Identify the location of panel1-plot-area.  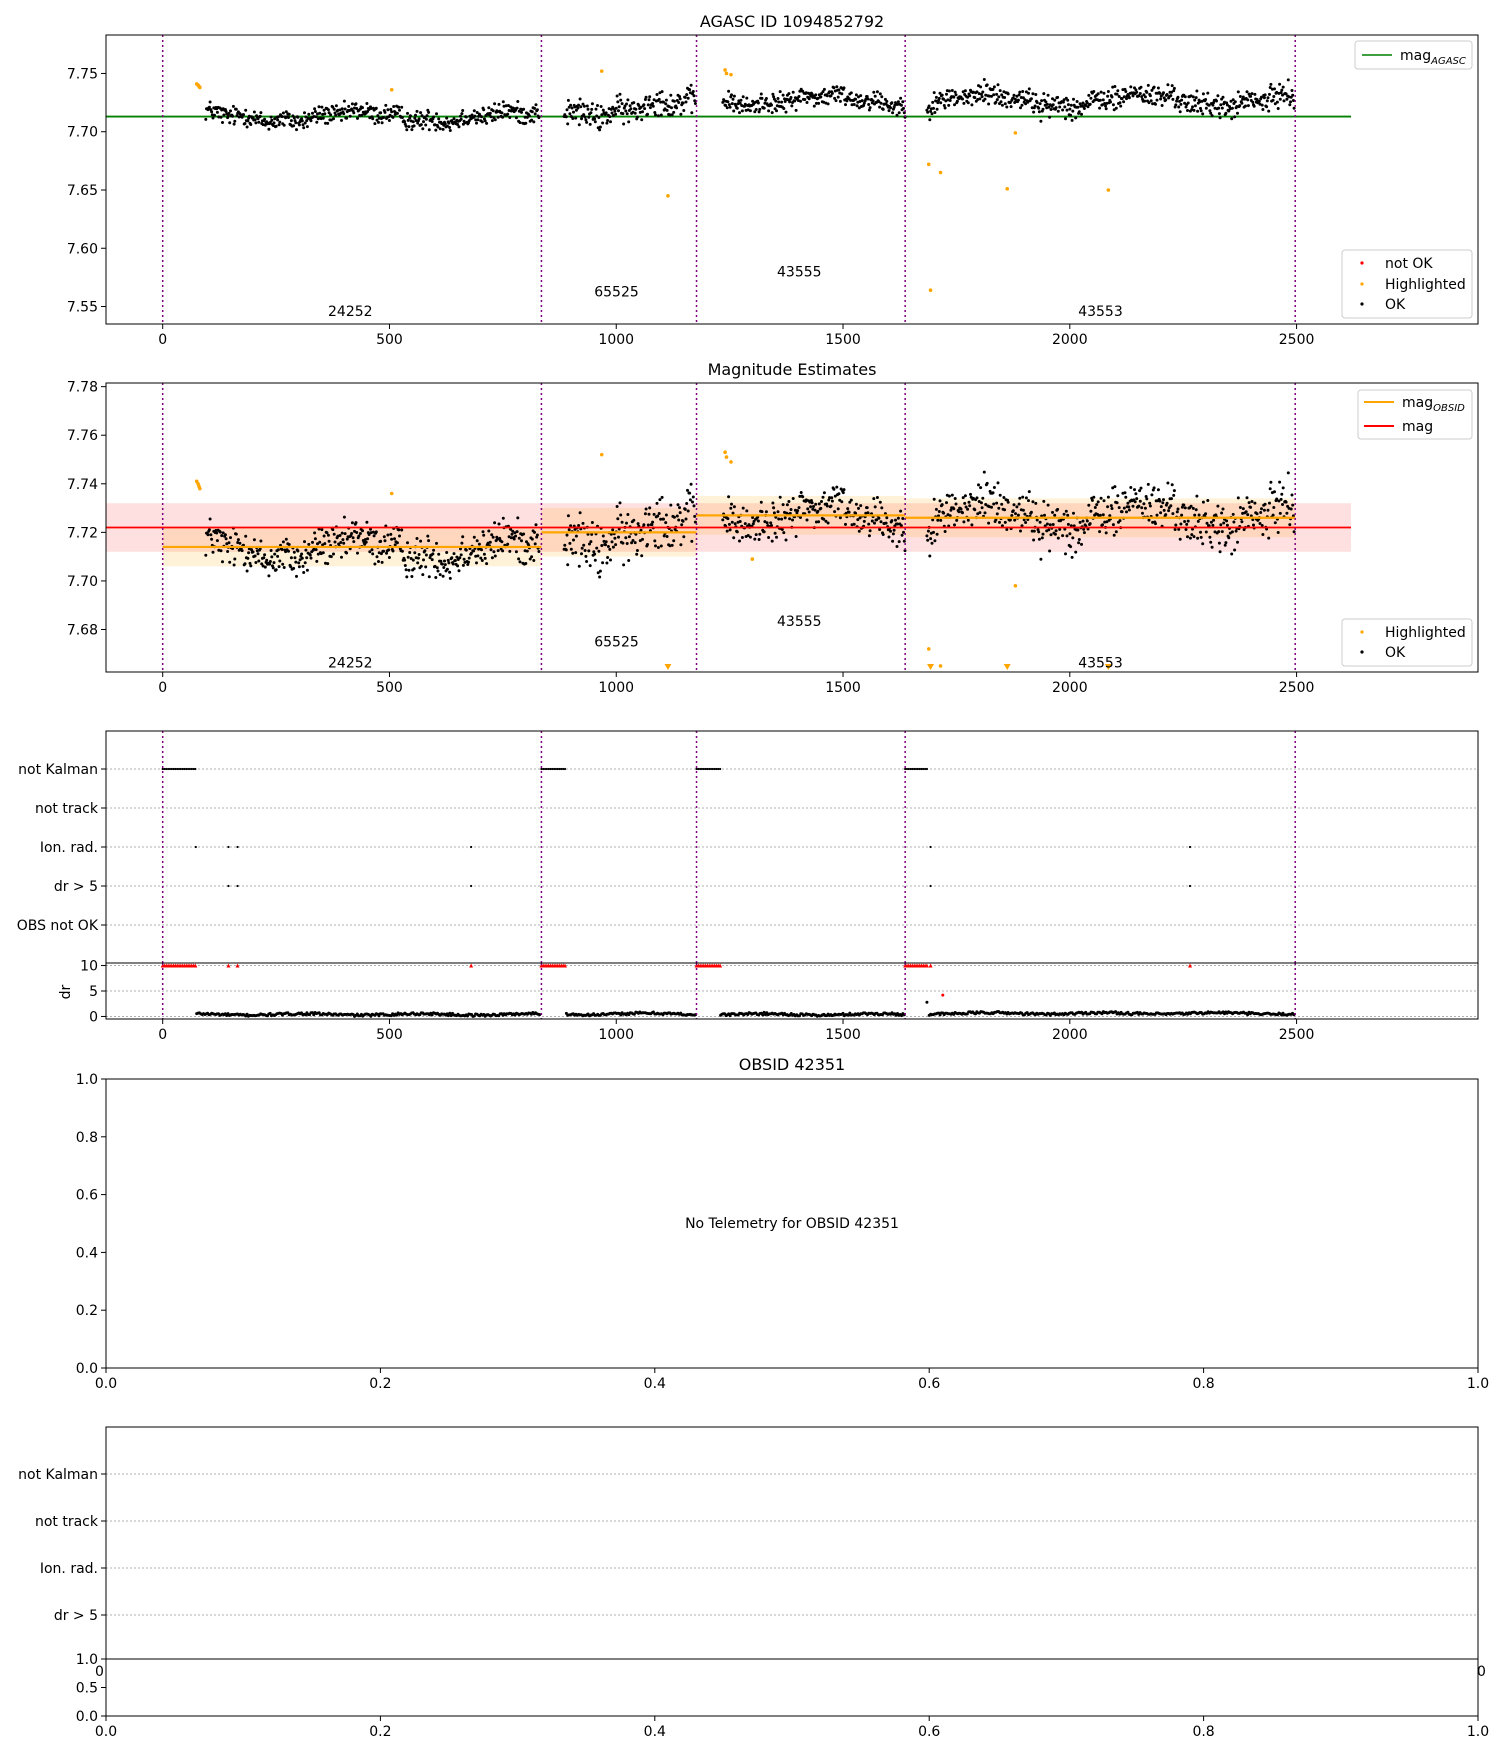
(729, 179).